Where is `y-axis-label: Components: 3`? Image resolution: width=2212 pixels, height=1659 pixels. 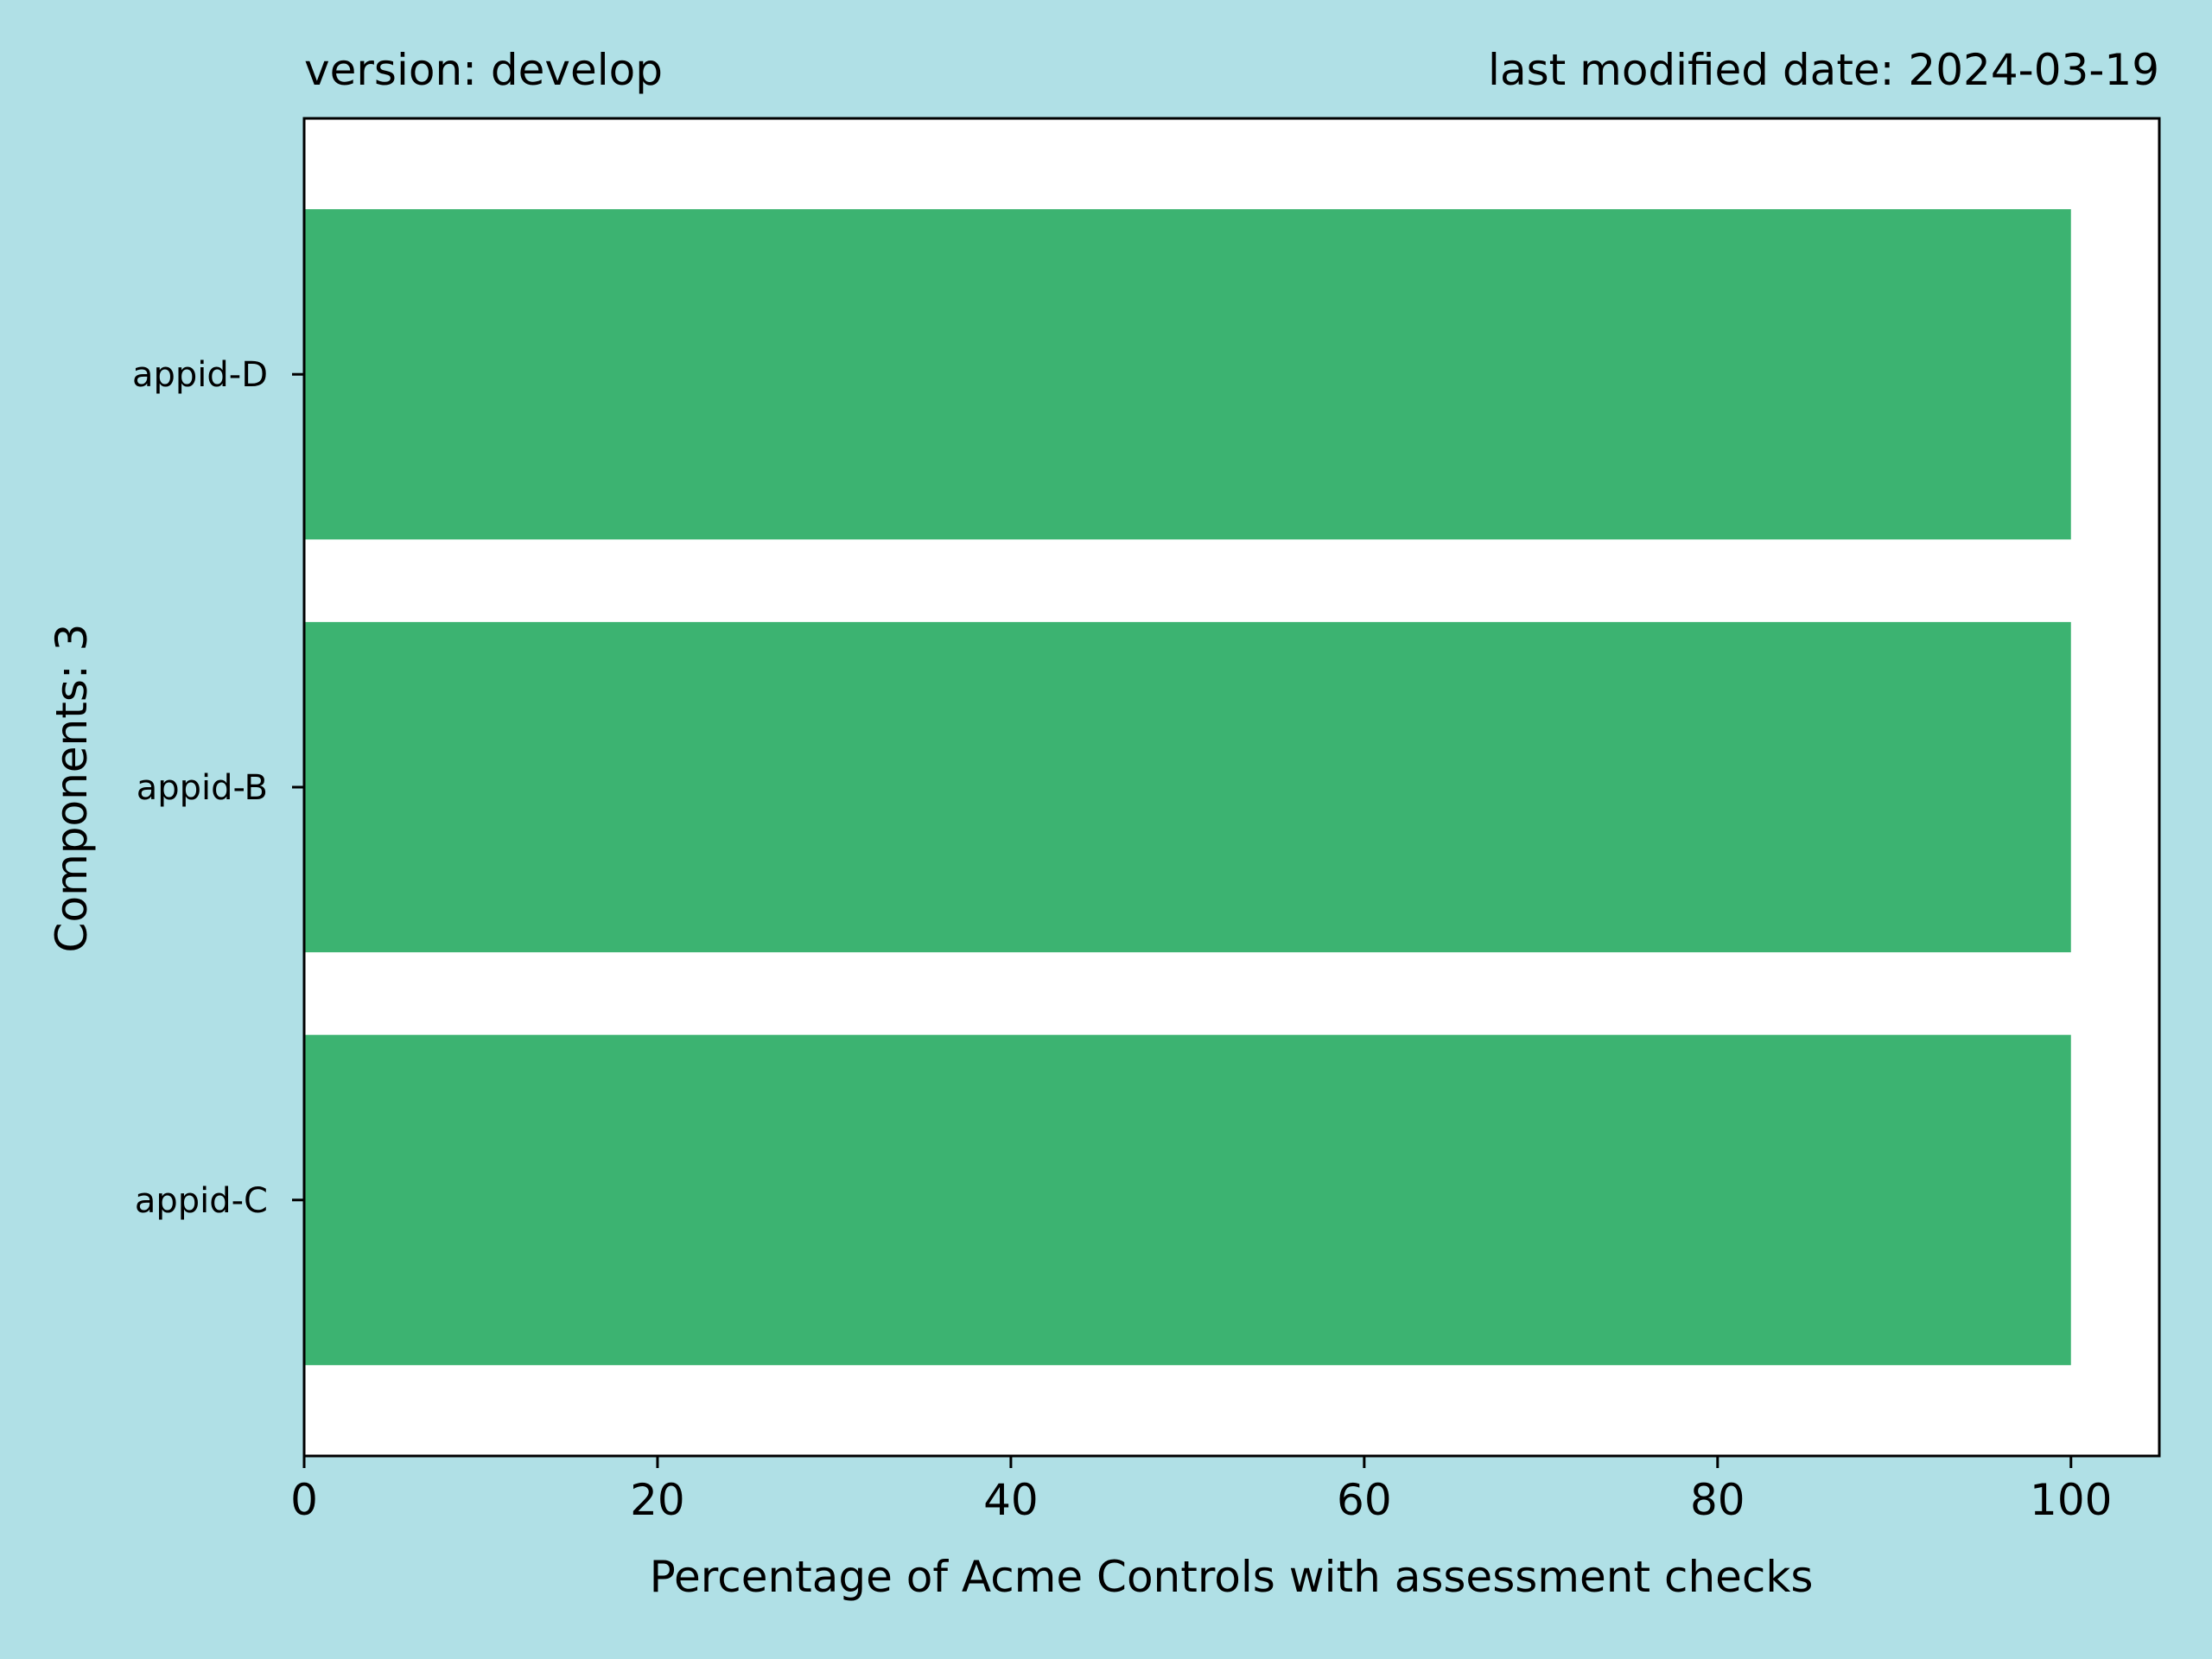
y-axis-label: Components: 3 is located at coordinates (72, 788).